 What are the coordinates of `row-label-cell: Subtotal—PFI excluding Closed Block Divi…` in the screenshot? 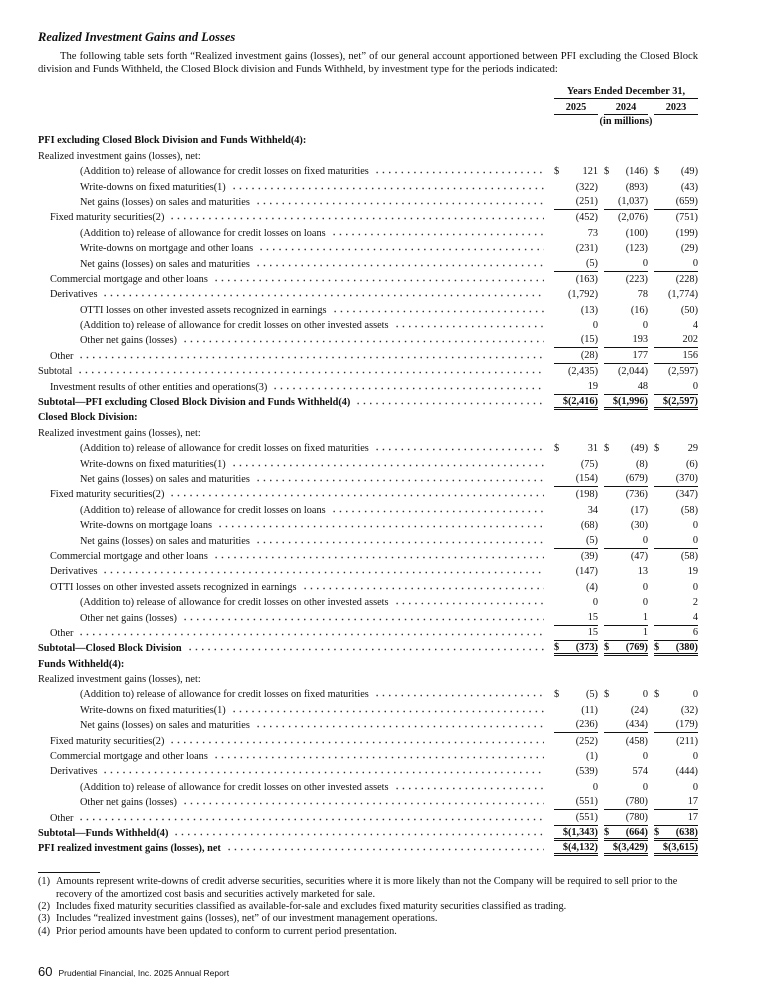 It's located at (293, 403).